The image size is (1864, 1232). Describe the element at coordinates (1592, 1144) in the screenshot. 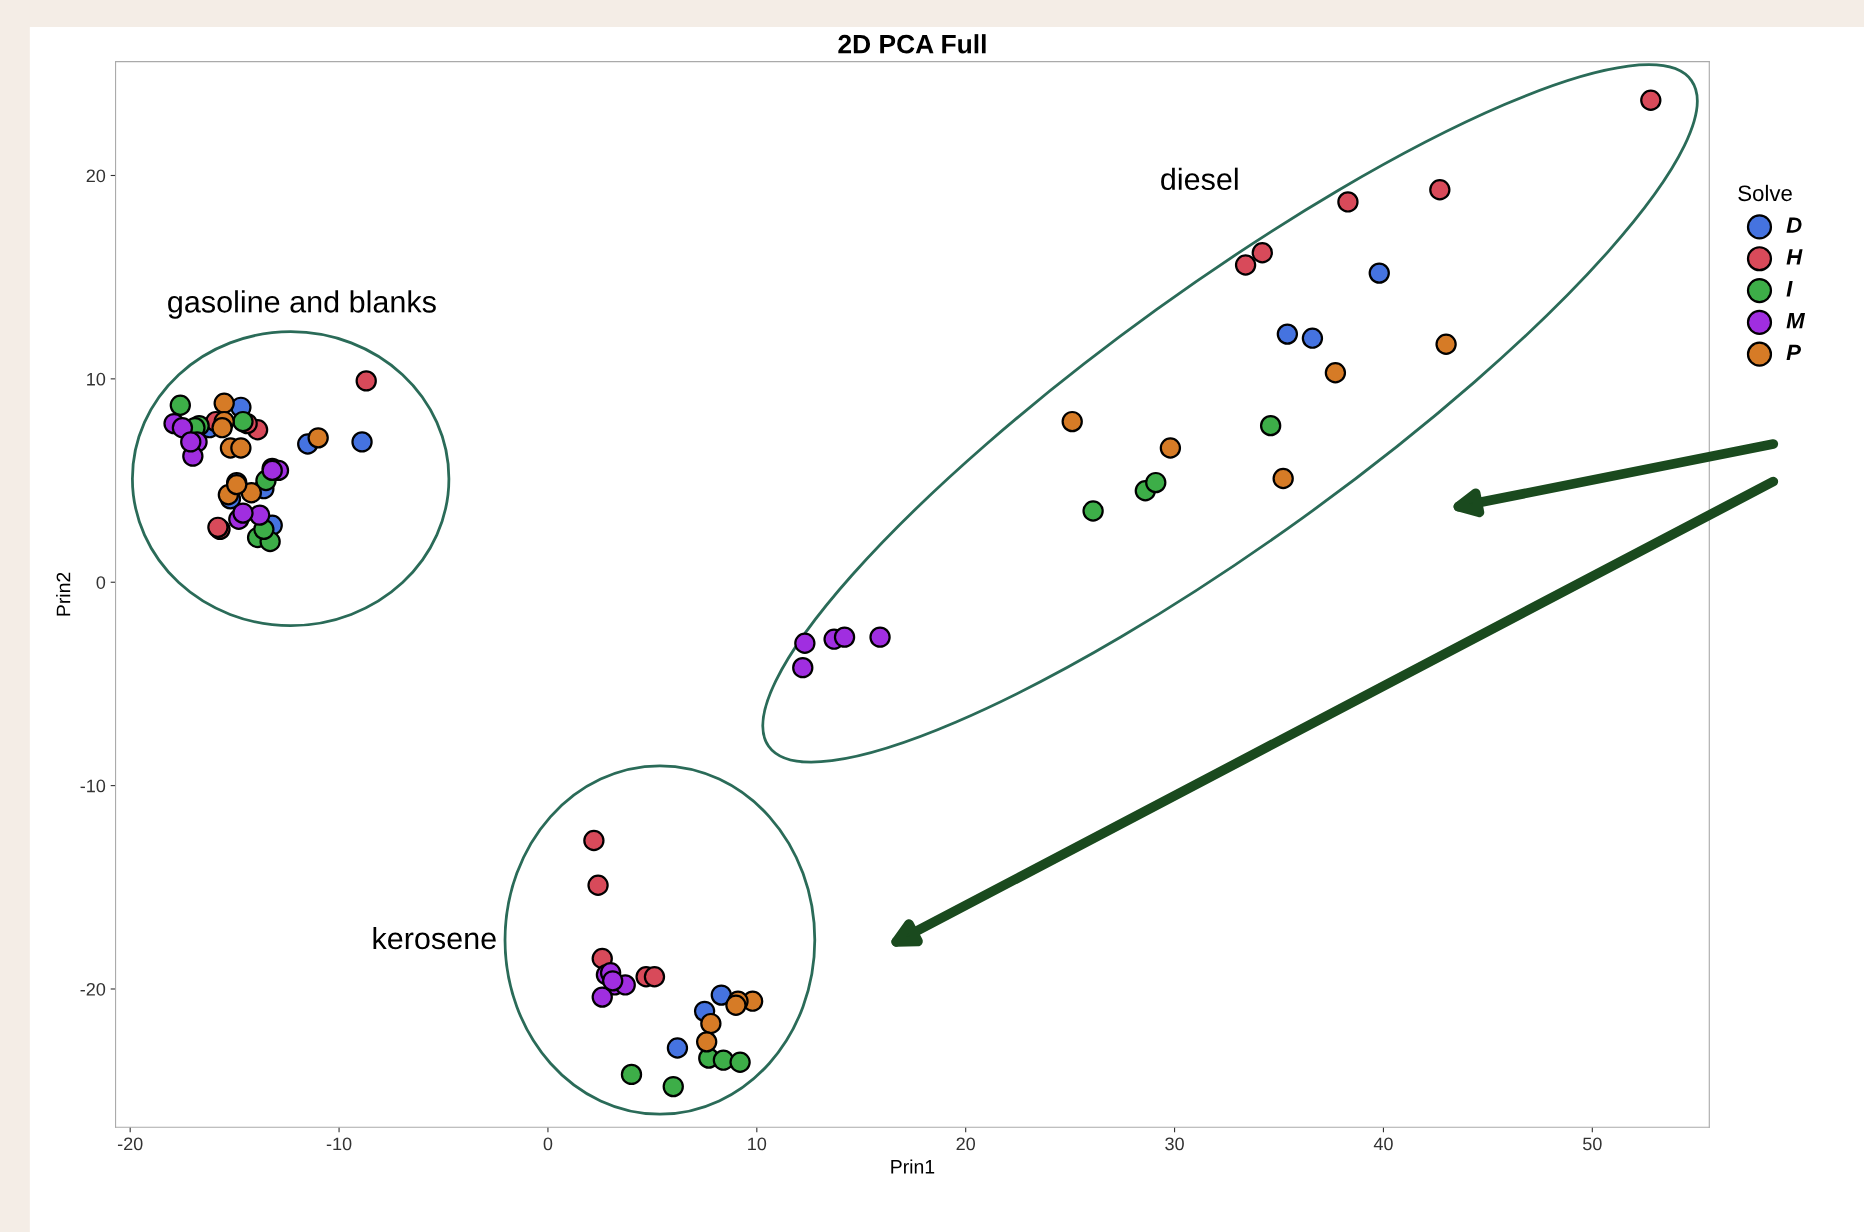

I see `x-tick-label: 50` at that location.